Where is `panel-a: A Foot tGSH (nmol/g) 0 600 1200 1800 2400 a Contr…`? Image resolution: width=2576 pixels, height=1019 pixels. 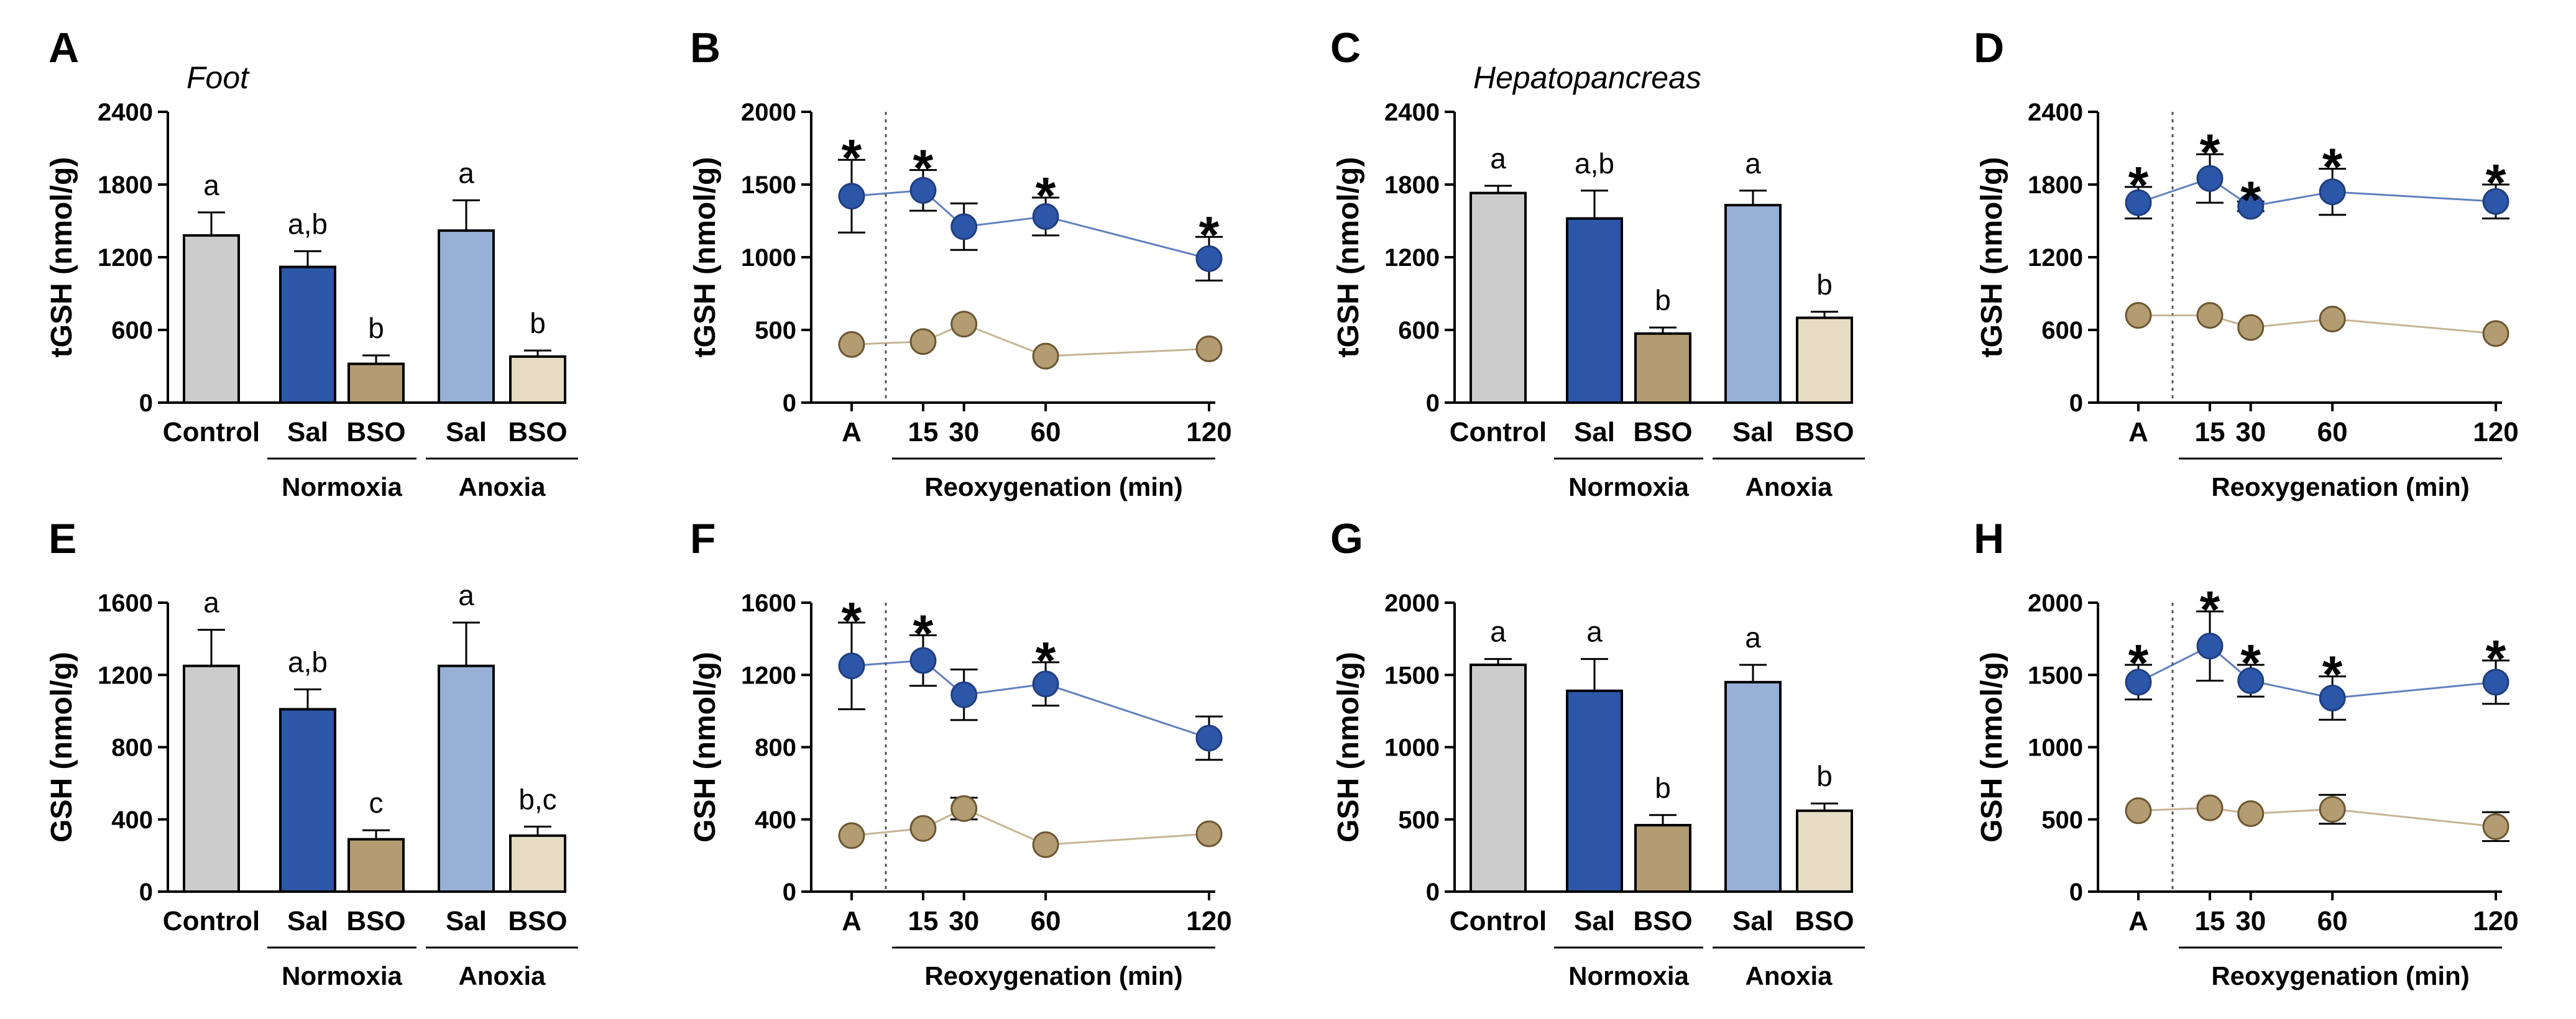
panel-a: A Foot tGSH (nmol/g) 0 600 1200 1800 2400 a Contr… is located at coordinates (311, 262).